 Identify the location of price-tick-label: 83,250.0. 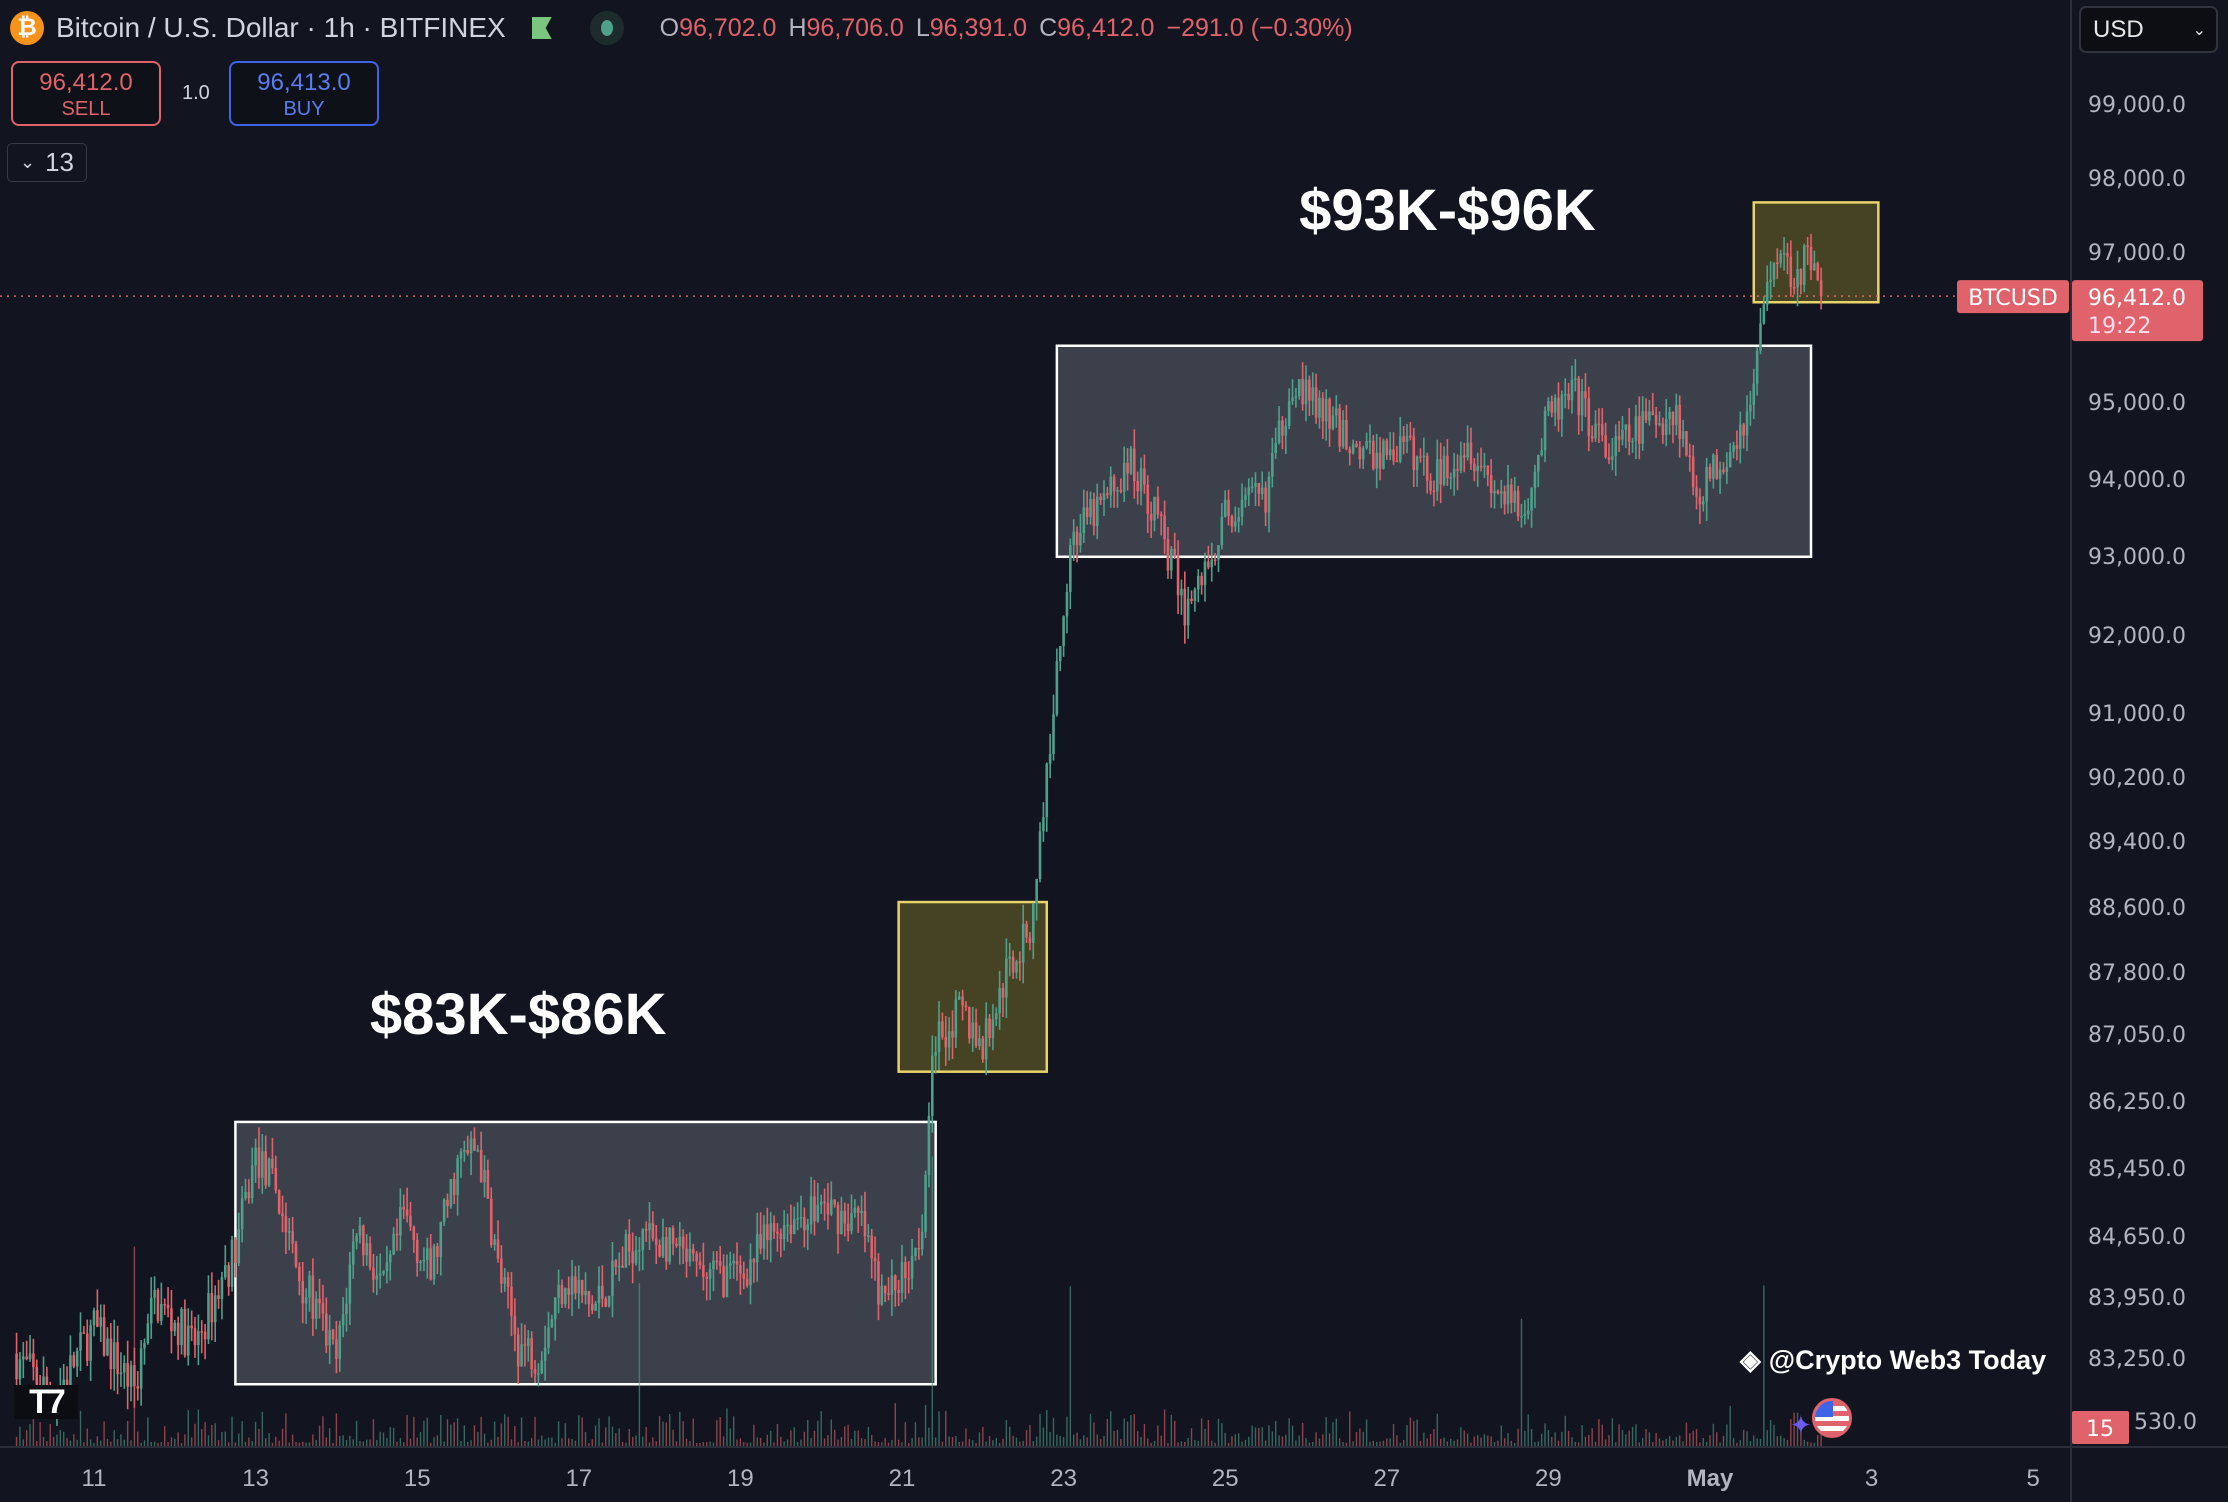
(2137, 1359).